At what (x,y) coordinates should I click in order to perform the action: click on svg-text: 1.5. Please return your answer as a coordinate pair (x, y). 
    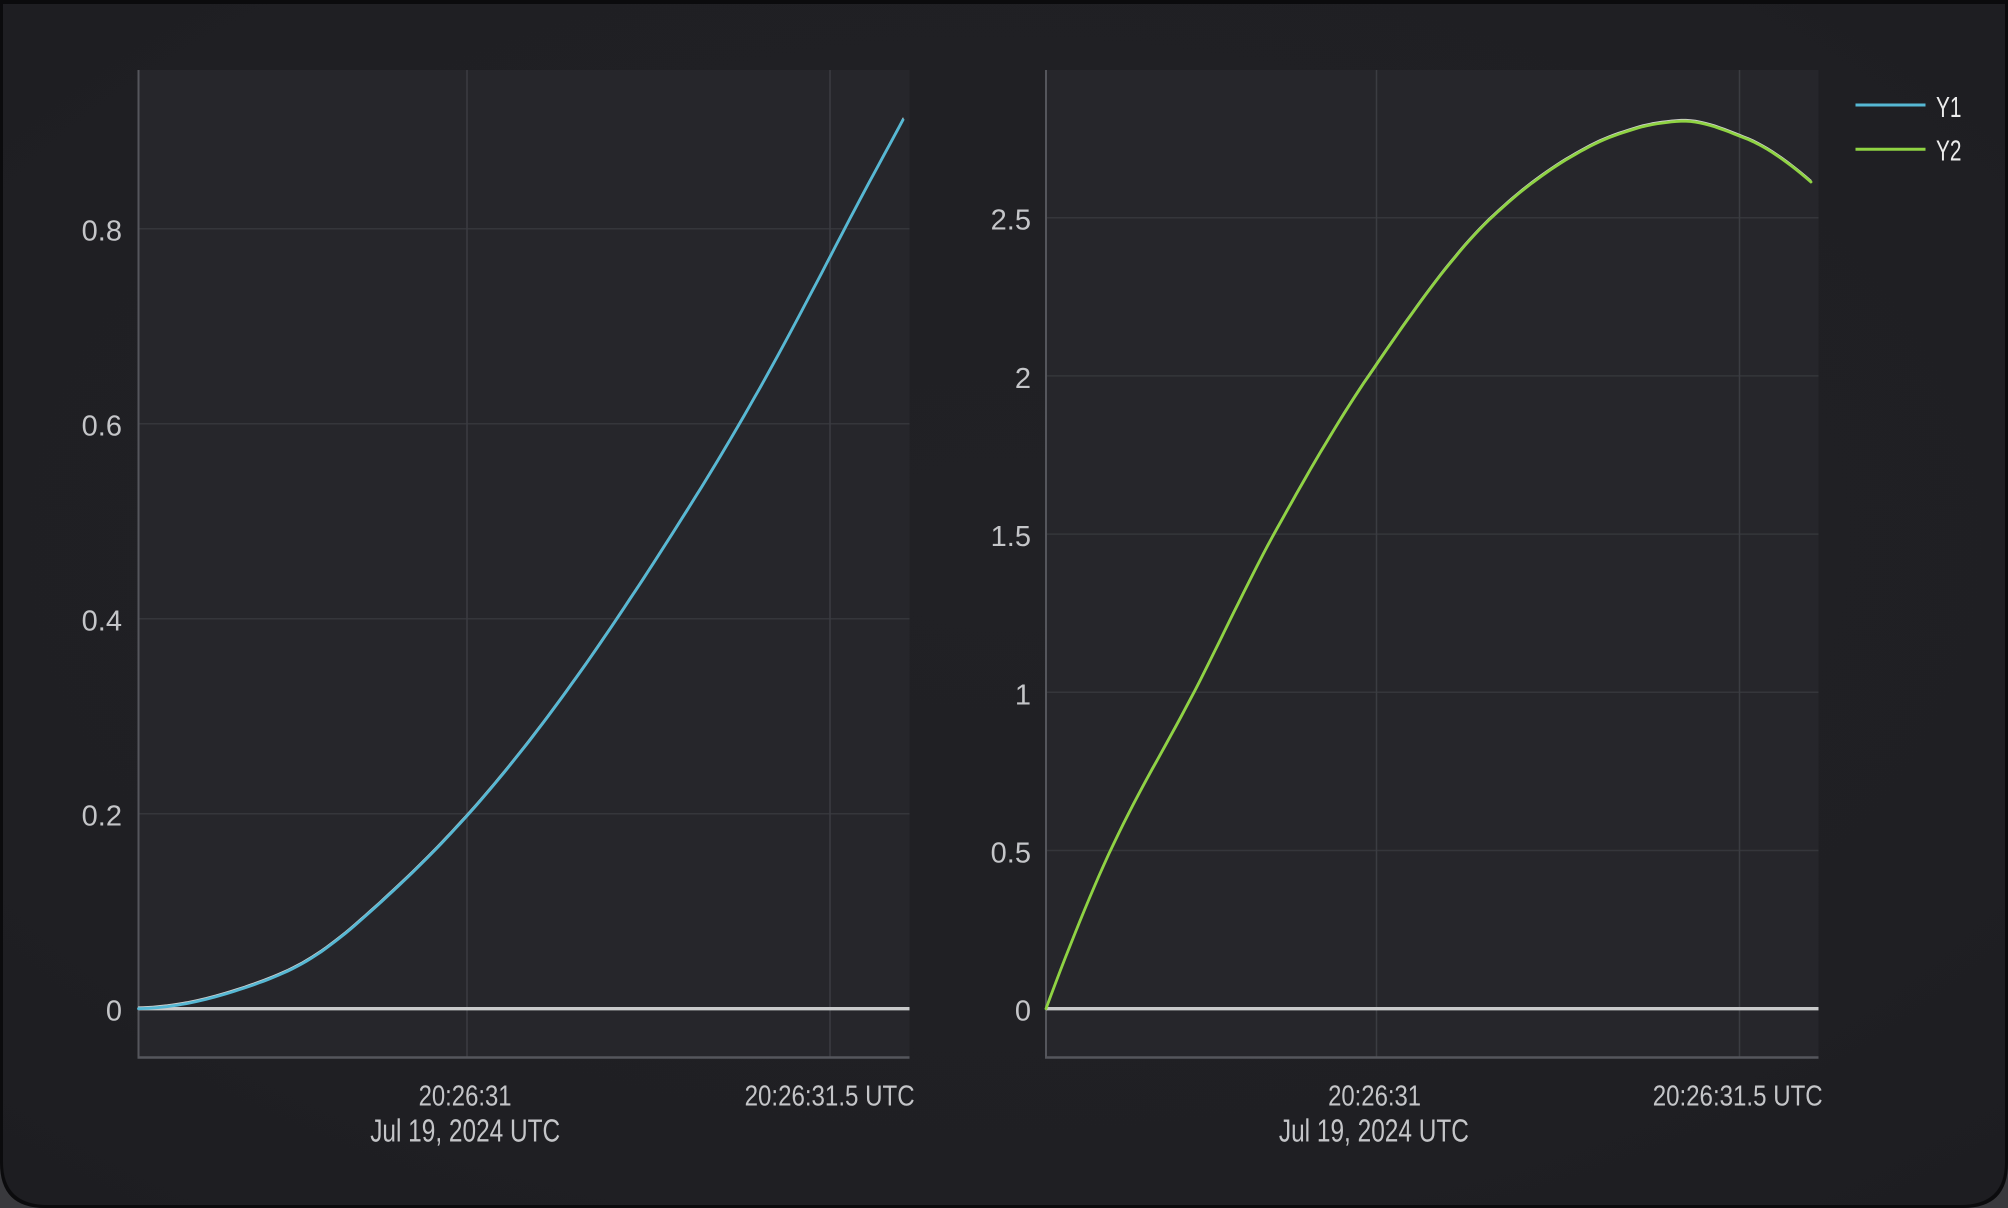
    Looking at the image, I should click on (1011, 537).